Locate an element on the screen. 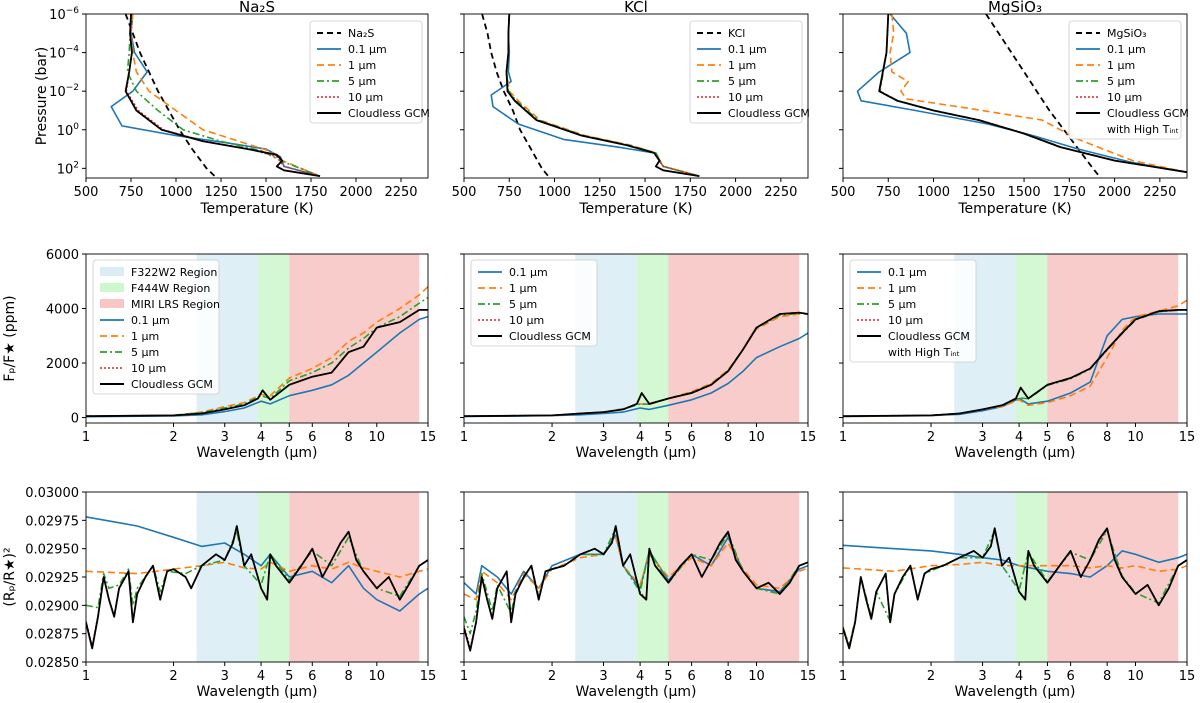  y-tick-label: 10⁻² is located at coordinates (64, 91).